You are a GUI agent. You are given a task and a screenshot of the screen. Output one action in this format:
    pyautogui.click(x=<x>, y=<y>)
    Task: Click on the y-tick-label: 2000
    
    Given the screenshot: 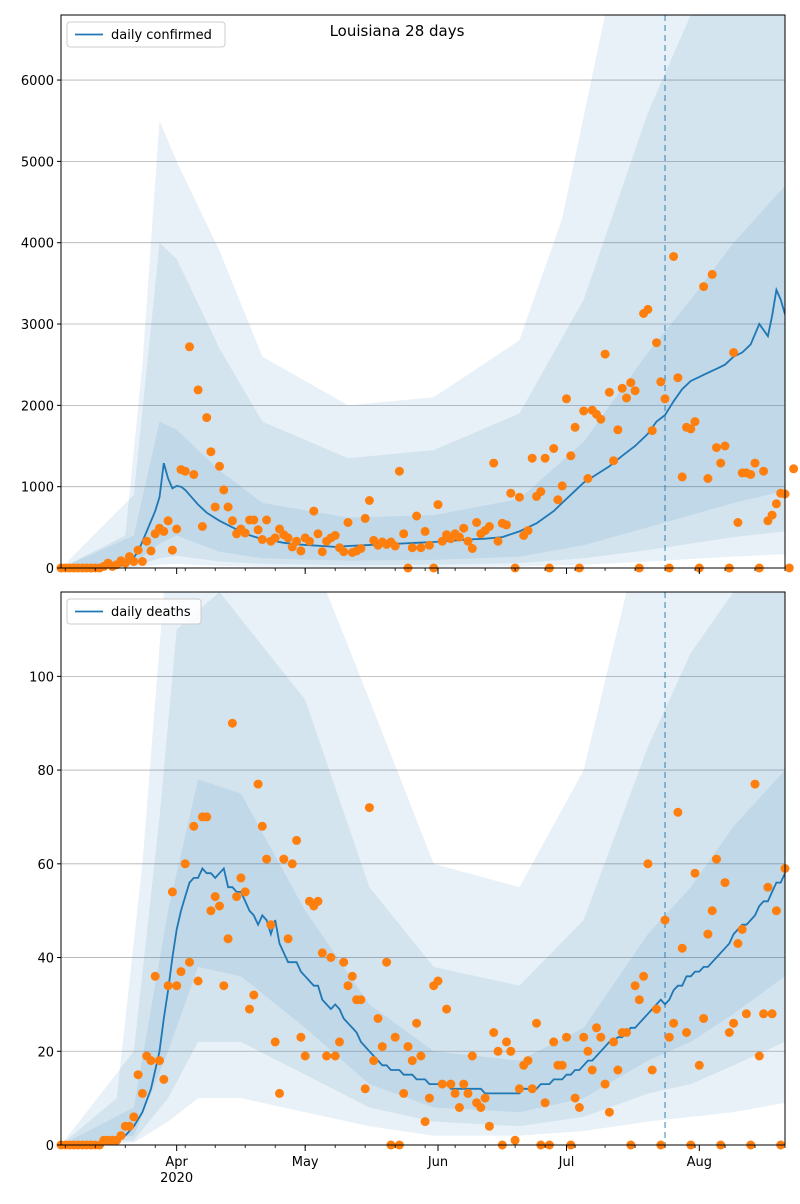 What is the action you would take?
    pyautogui.click(x=37, y=406)
    